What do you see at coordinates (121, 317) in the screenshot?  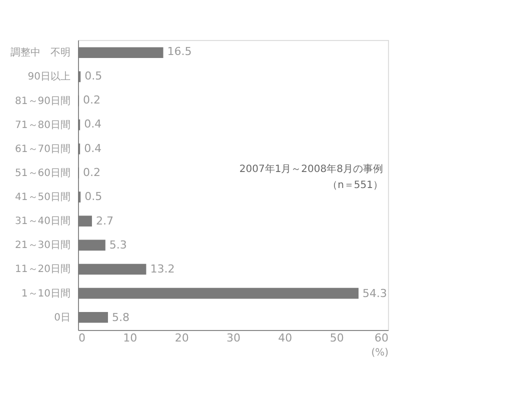 I see `data-label: 5.8` at bounding box center [121, 317].